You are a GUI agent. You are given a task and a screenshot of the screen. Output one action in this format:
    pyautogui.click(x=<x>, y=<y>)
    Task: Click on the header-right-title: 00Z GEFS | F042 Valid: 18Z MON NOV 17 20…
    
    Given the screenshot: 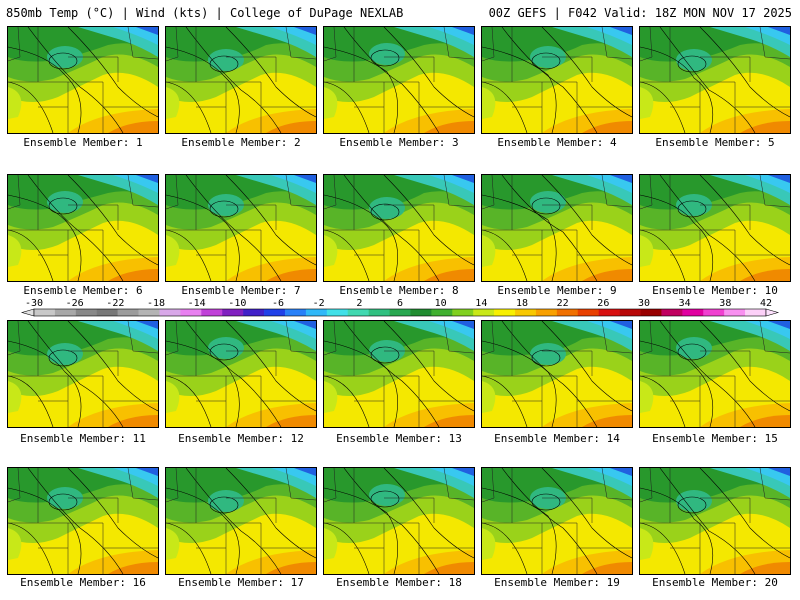 What is the action you would take?
    pyautogui.click(x=640, y=13)
    